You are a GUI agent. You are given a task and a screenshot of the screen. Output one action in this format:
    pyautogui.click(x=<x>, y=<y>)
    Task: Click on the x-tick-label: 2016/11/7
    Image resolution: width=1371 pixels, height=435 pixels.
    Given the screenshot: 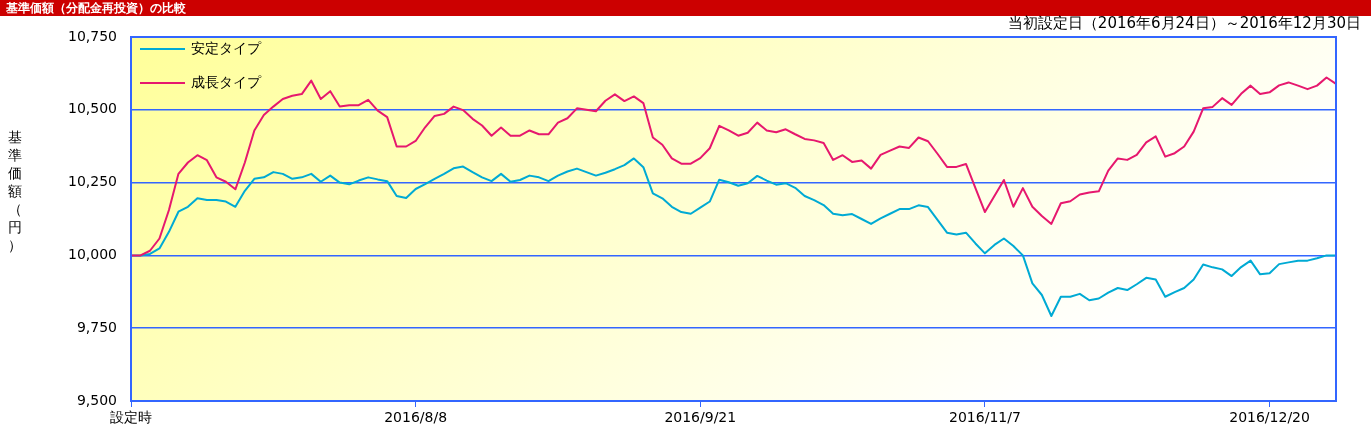 What is the action you would take?
    pyautogui.click(x=985, y=417)
    